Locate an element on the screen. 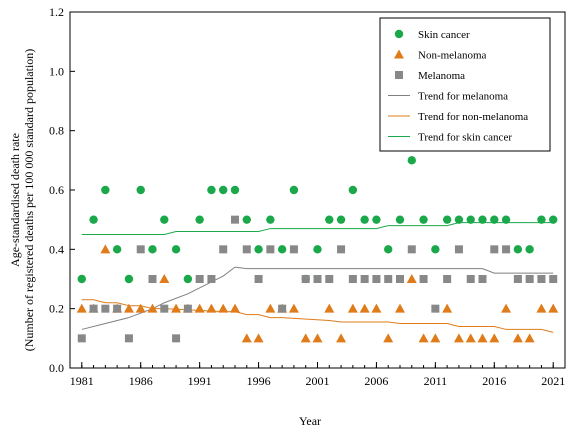 Image resolution: width=583 pixels, height=438 pixels. x-tick-label: 2001 is located at coordinates (318, 381).